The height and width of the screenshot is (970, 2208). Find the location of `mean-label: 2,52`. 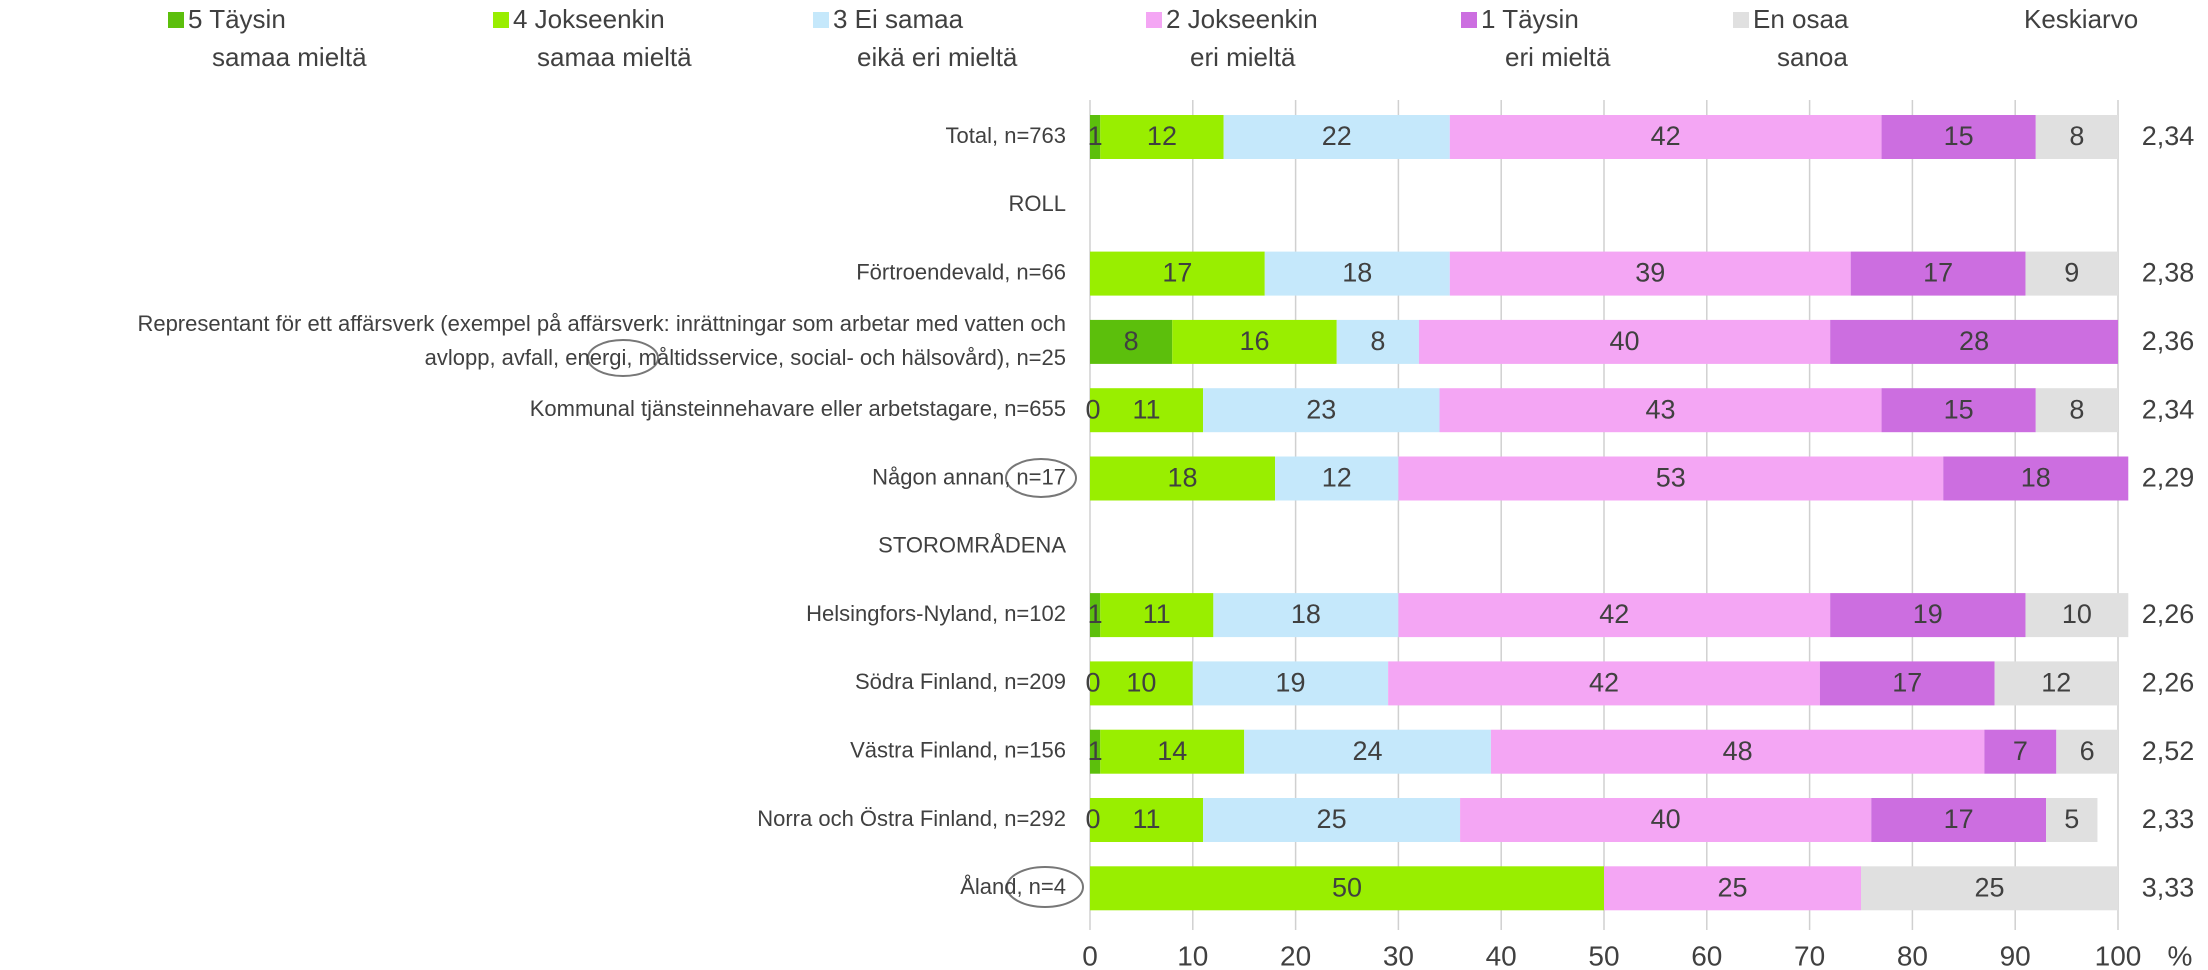

mean-label: 2,52 is located at coordinates (2168, 751).